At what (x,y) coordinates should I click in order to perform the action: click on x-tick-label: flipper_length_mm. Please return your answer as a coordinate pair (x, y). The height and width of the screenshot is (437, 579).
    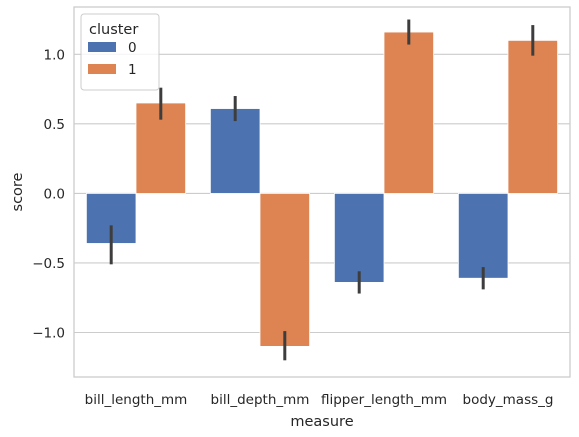
    Looking at the image, I should click on (384, 400).